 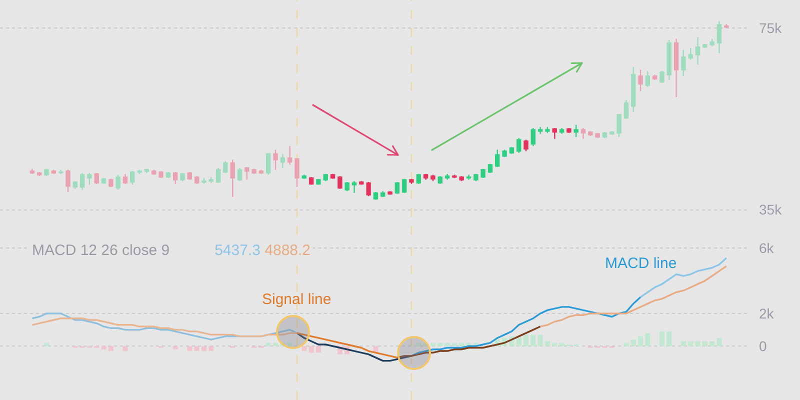 What do you see at coordinates (237, 250) in the screenshot?
I see `text: 5437.3` at bounding box center [237, 250].